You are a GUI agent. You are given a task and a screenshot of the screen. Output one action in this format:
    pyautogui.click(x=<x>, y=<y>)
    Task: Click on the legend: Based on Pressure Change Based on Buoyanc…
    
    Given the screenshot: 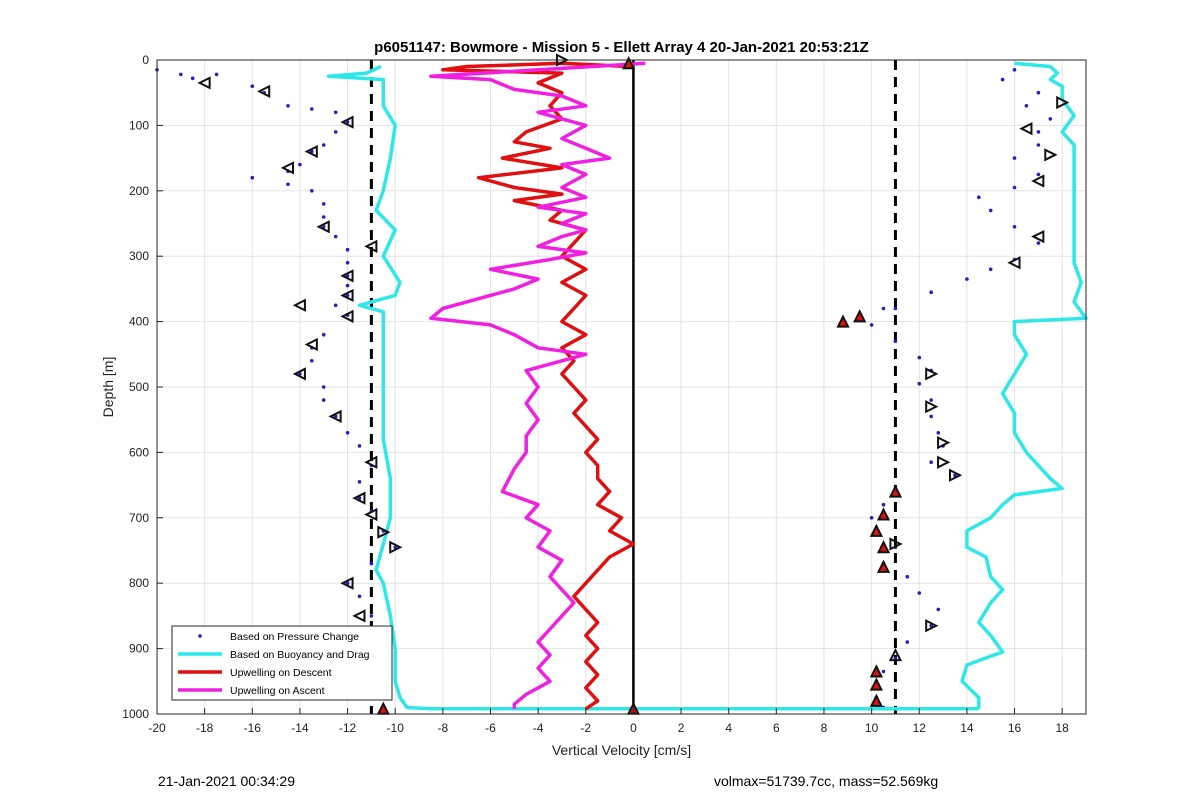 What is the action you would take?
    pyautogui.click(x=282, y=663)
    